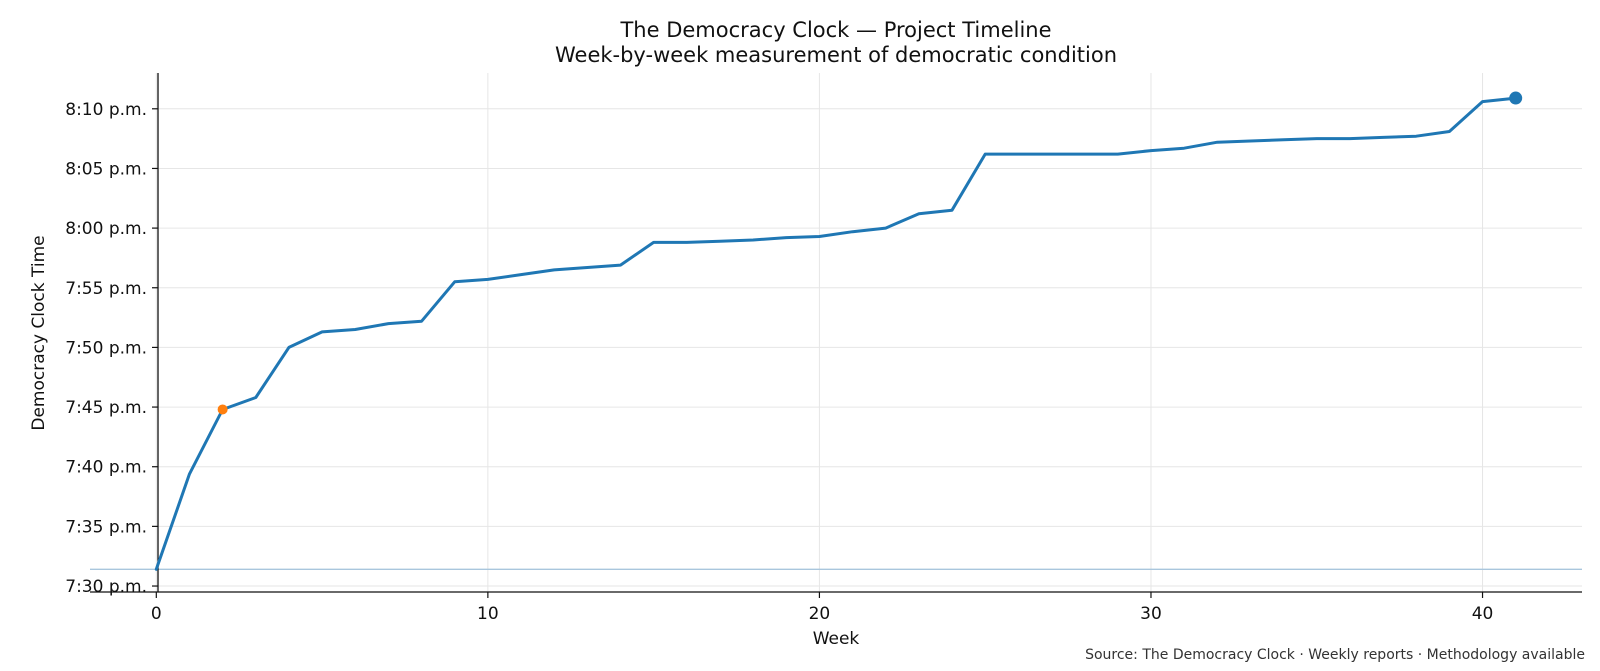  Describe the element at coordinates (488, 614) in the screenshot. I see `x-tick-label-1: 10` at that location.